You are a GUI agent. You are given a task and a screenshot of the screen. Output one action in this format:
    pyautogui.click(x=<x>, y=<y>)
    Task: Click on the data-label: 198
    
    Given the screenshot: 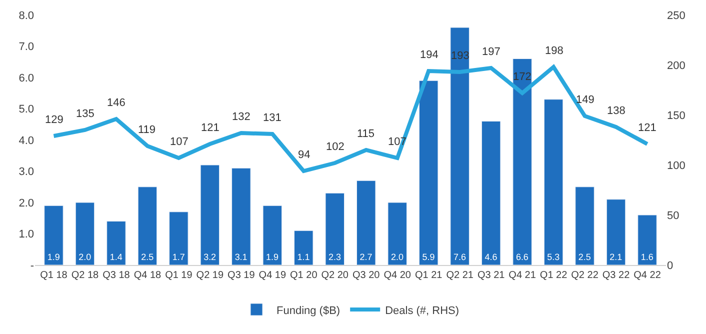 What is the action you would take?
    pyautogui.click(x=554, y=51)
    